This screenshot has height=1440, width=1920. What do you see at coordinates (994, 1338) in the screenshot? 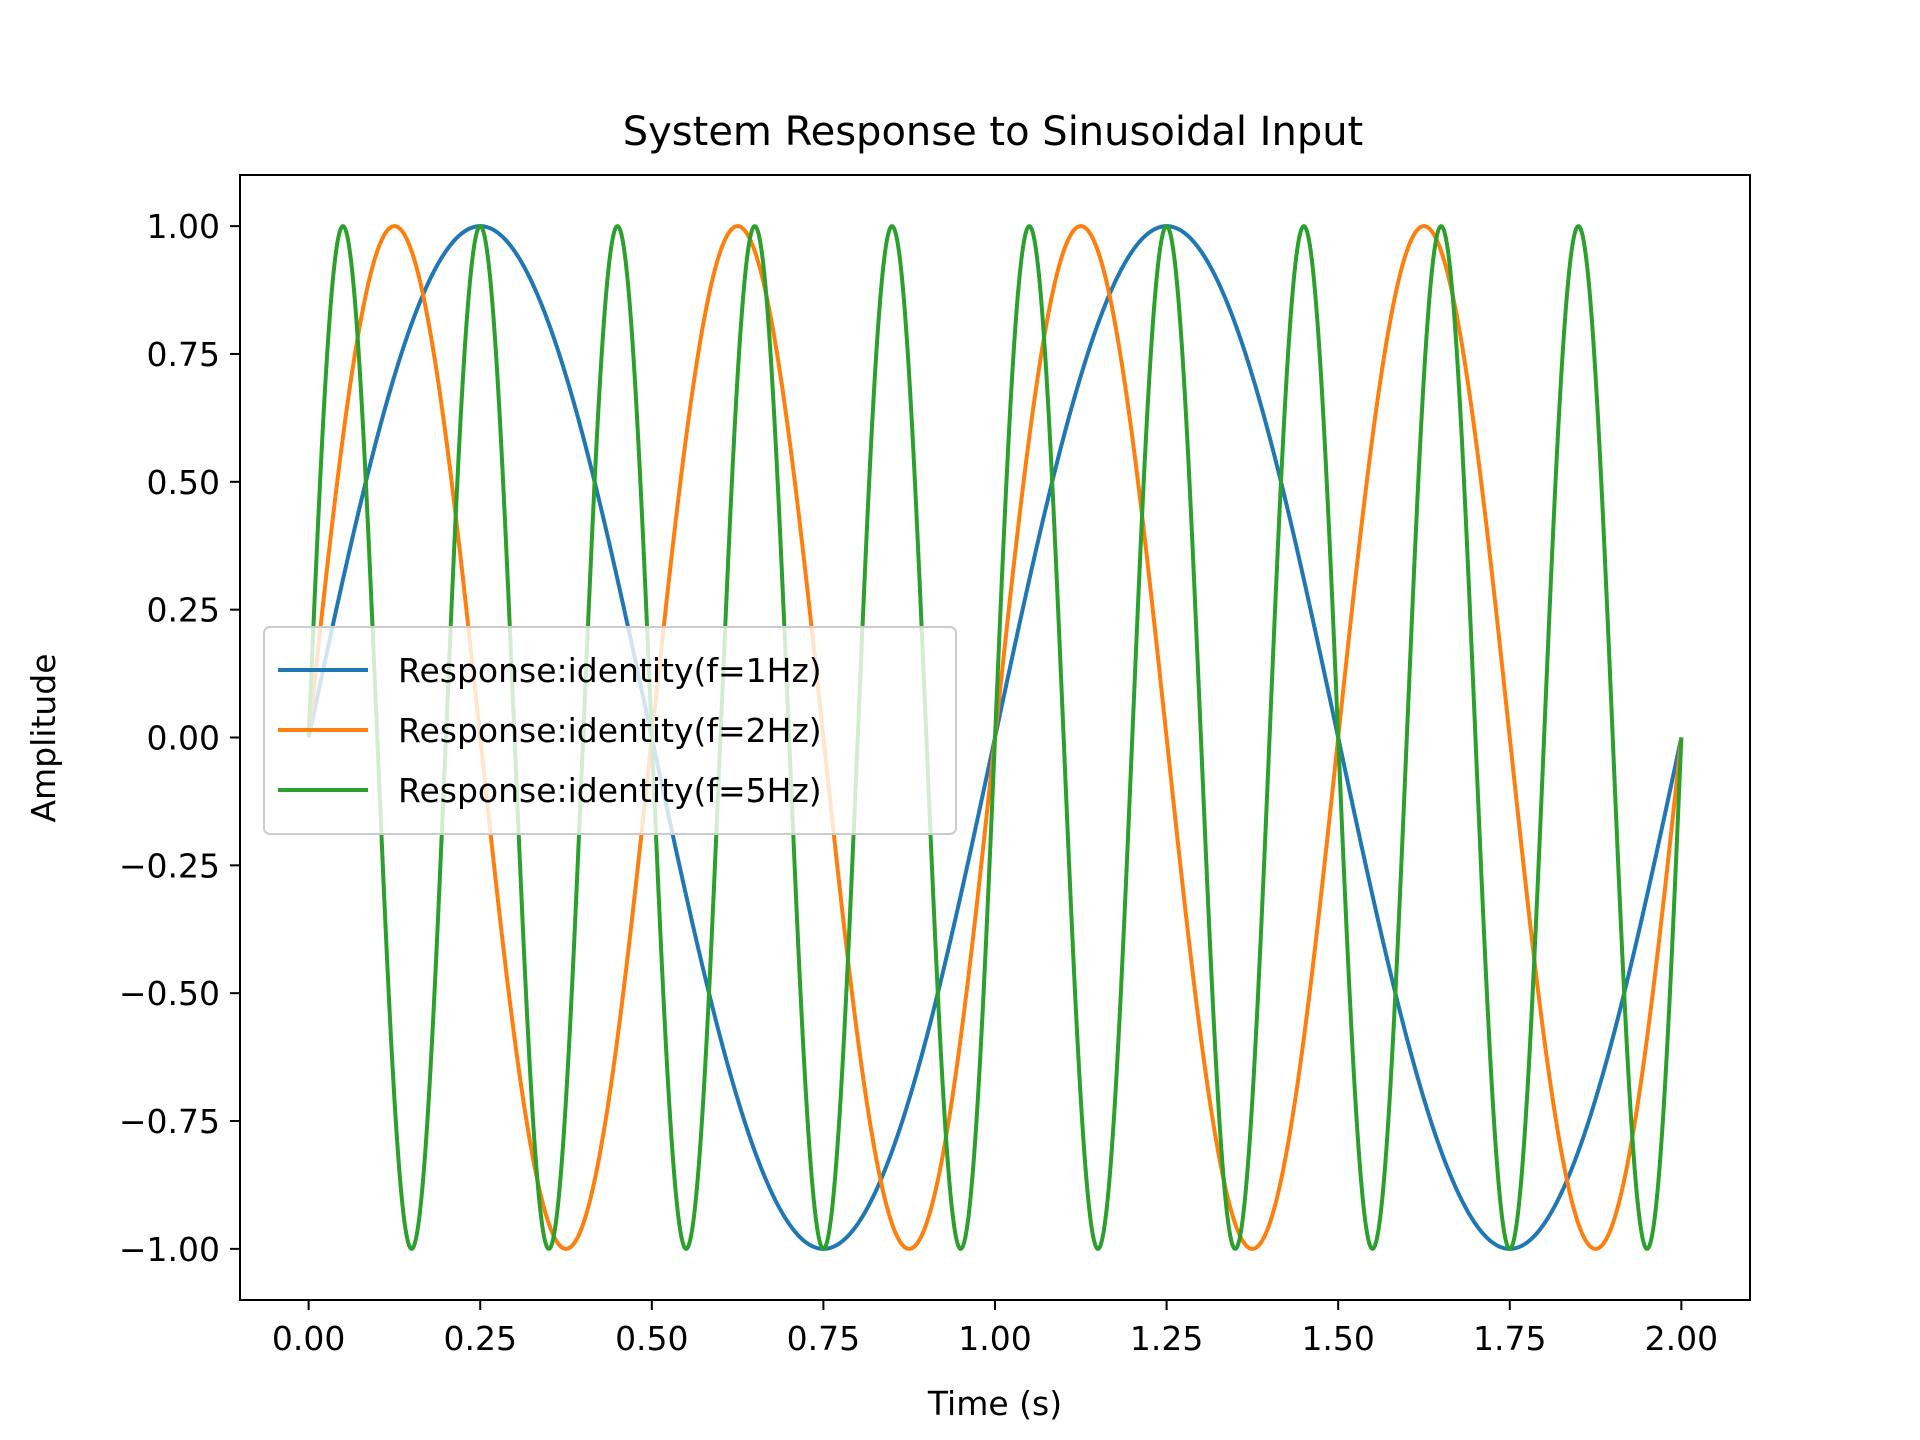
I see `x-tick-label: 1.00` at bounding box center [994, 1338].